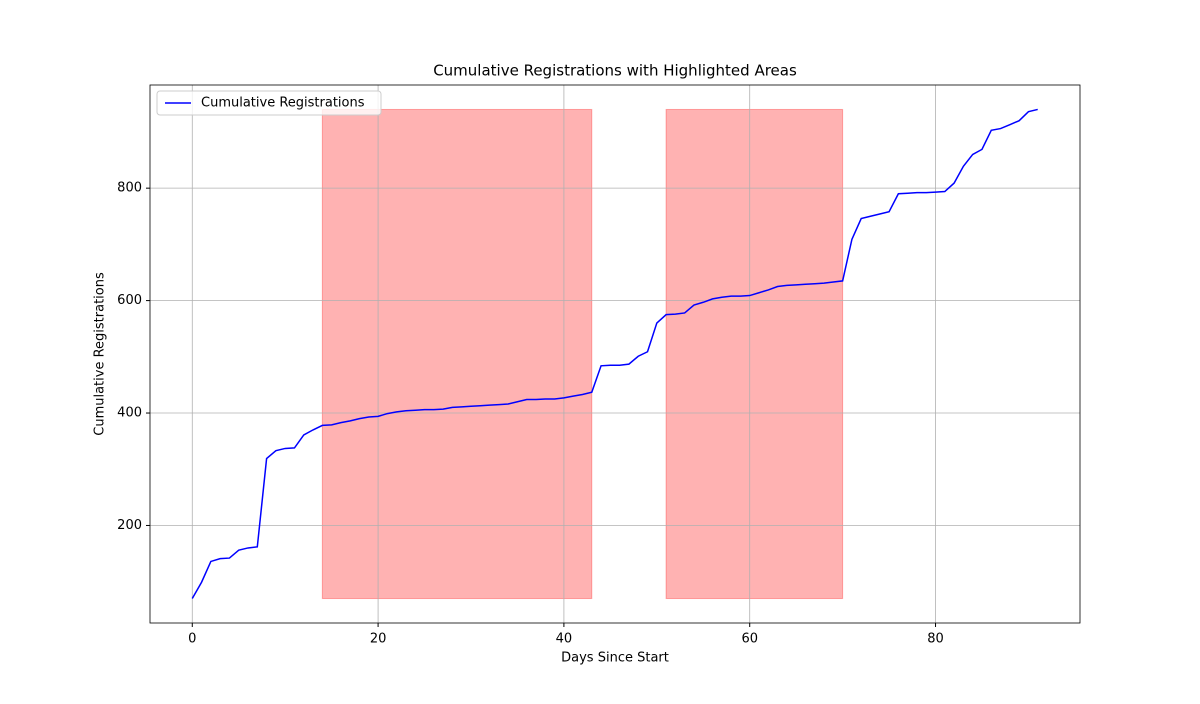  Describe the element at coordinates (283, 103) in the screenshot. I see `legend-label: Cumulative Registrations` at that location.